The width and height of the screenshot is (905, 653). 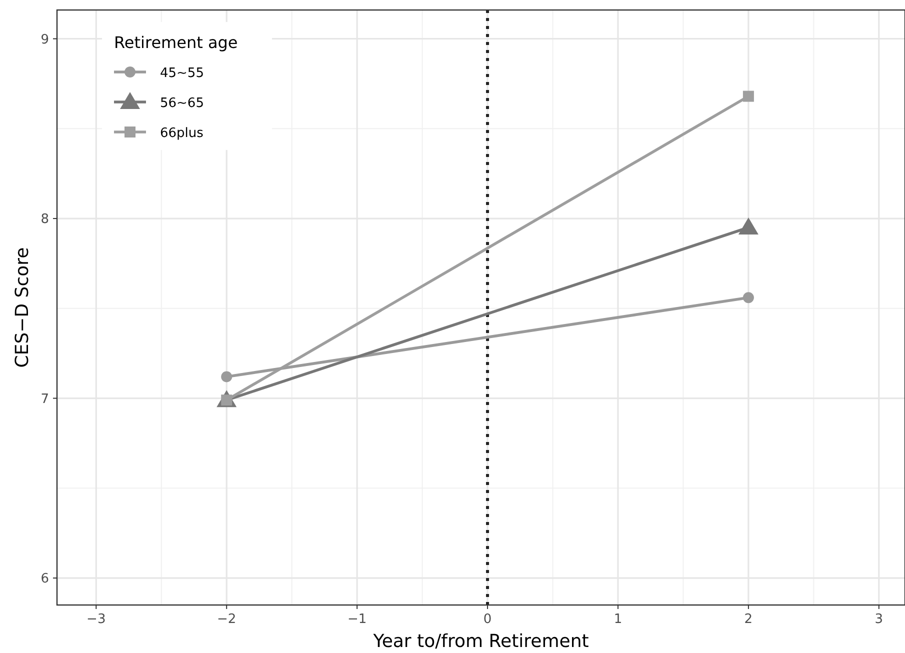 I want to click on x-tick-label: 1, so click(x=618, y=619).